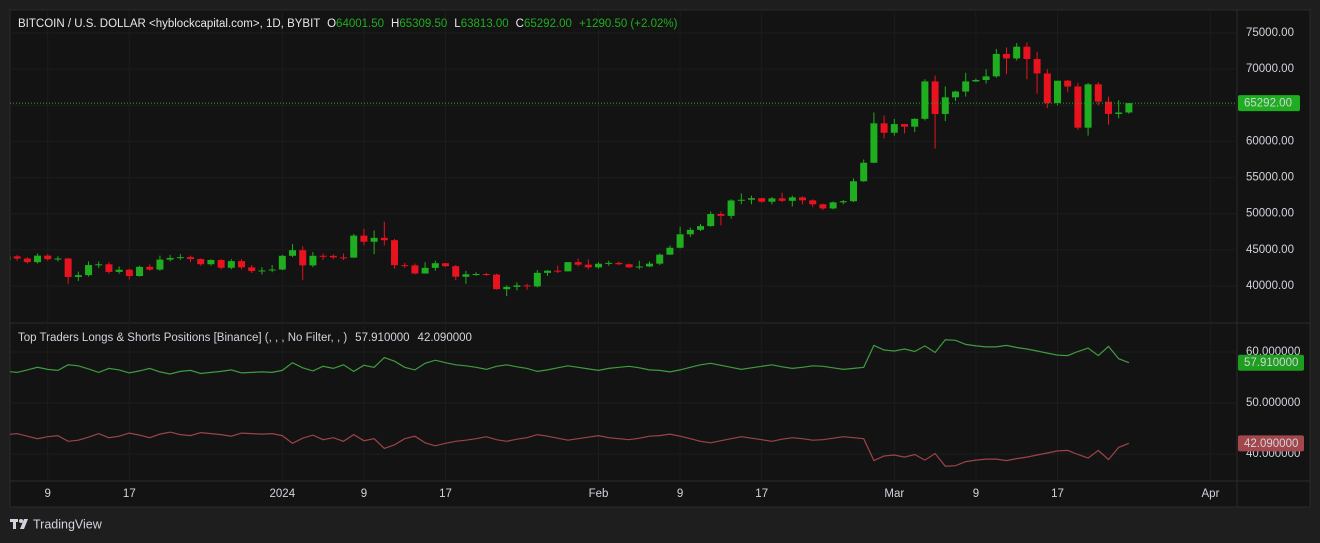 This screenshot has width=1320, height=543. Describe the element at coordinates (520, 24) in the screenshot. I see `ohlc-key: C` at that location.